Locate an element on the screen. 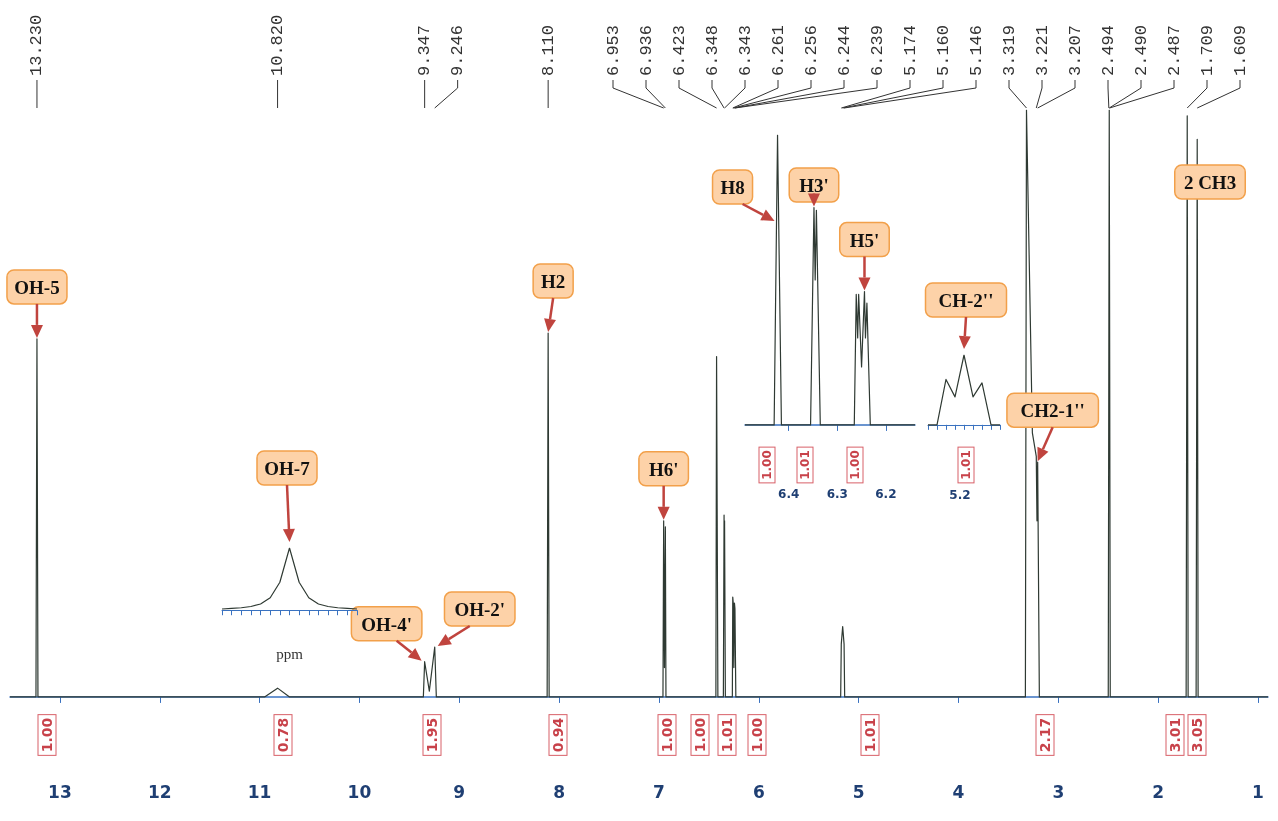  x-tick-label: 5 is located at coordinates (858, 791).